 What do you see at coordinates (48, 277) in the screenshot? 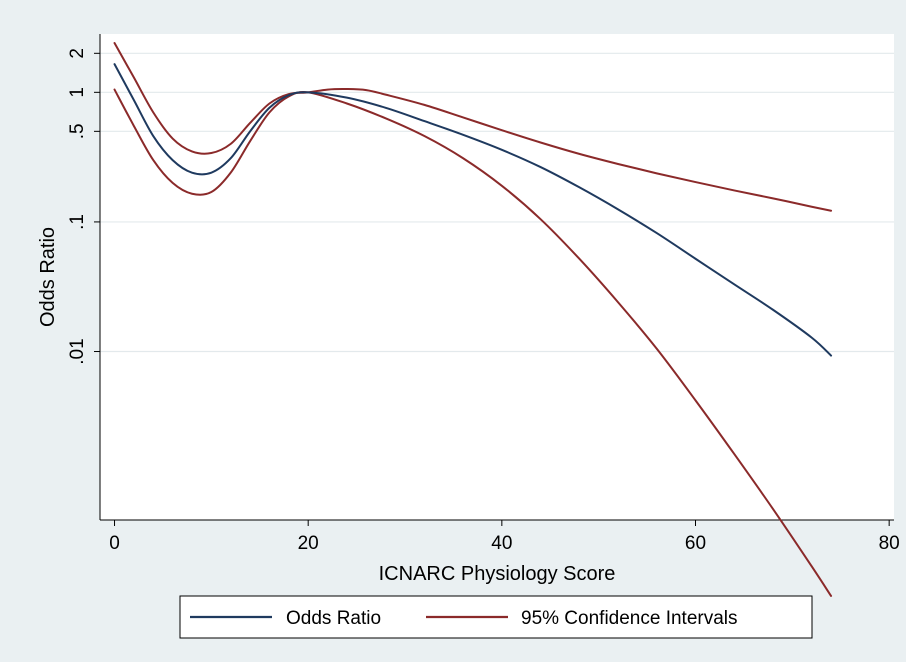
I see `y-axis-title: Odds Ratio` at bounding box center [48, 277].